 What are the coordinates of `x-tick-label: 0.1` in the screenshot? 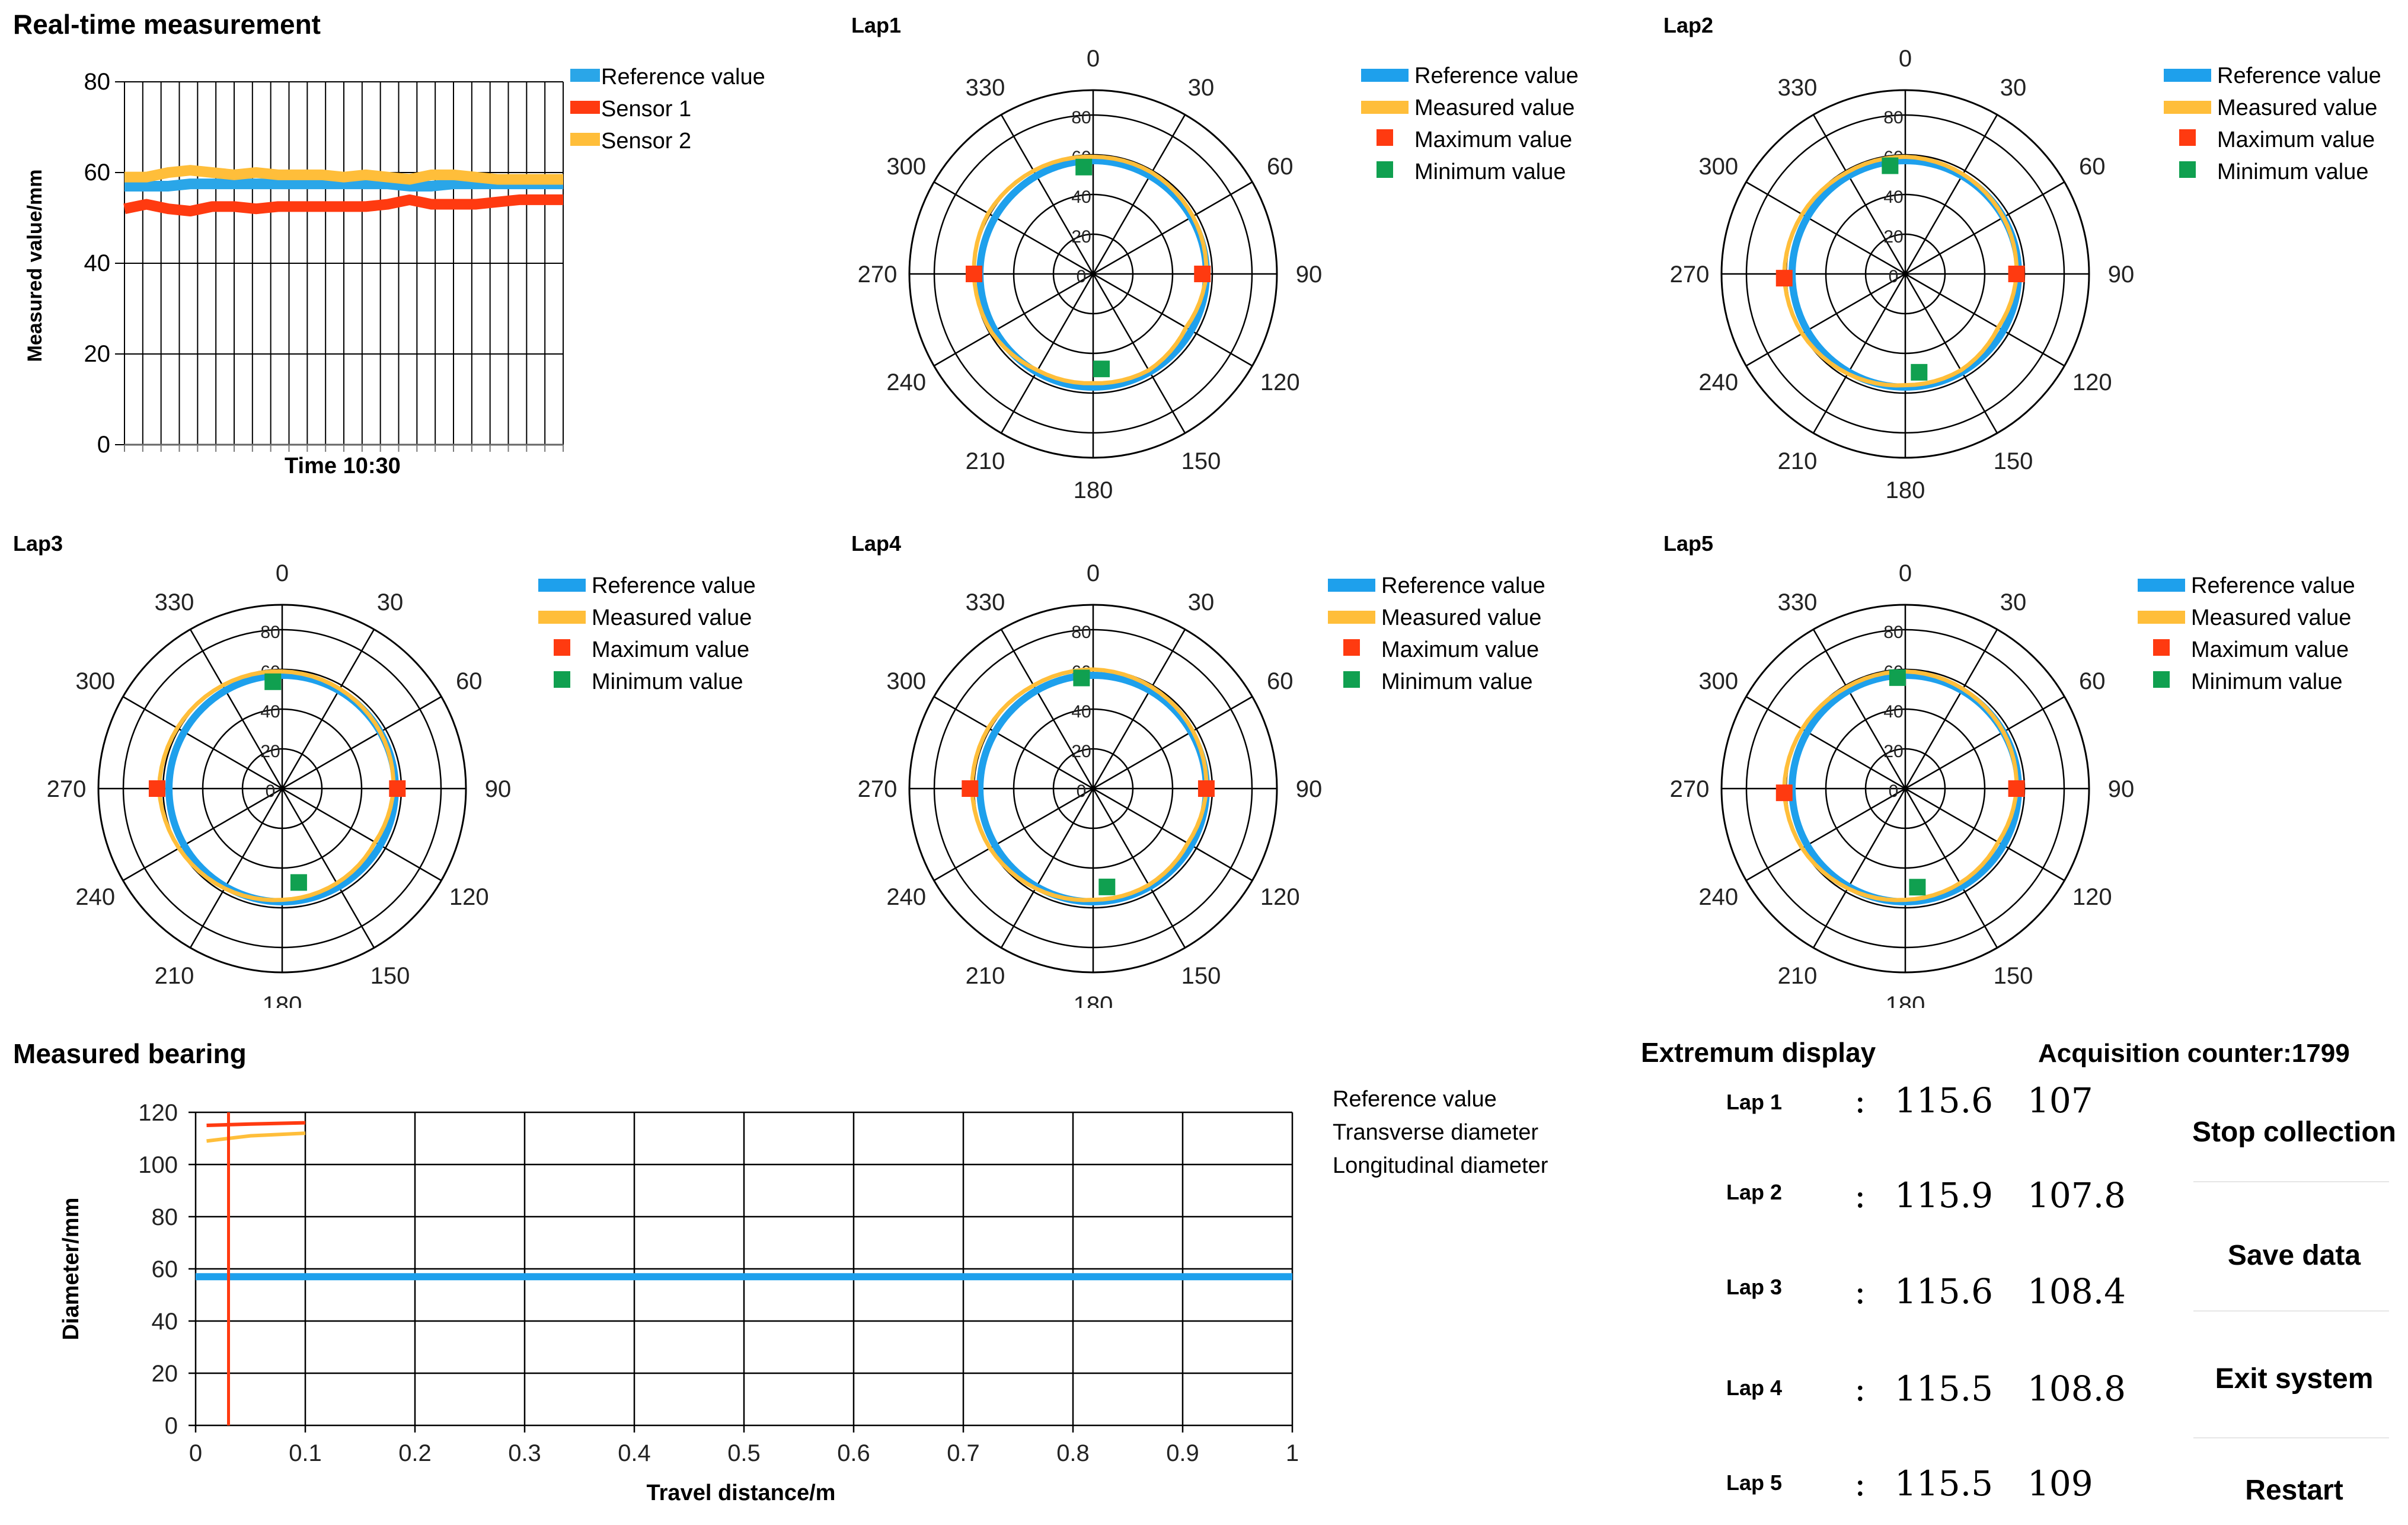 It's located at (305, 1453).